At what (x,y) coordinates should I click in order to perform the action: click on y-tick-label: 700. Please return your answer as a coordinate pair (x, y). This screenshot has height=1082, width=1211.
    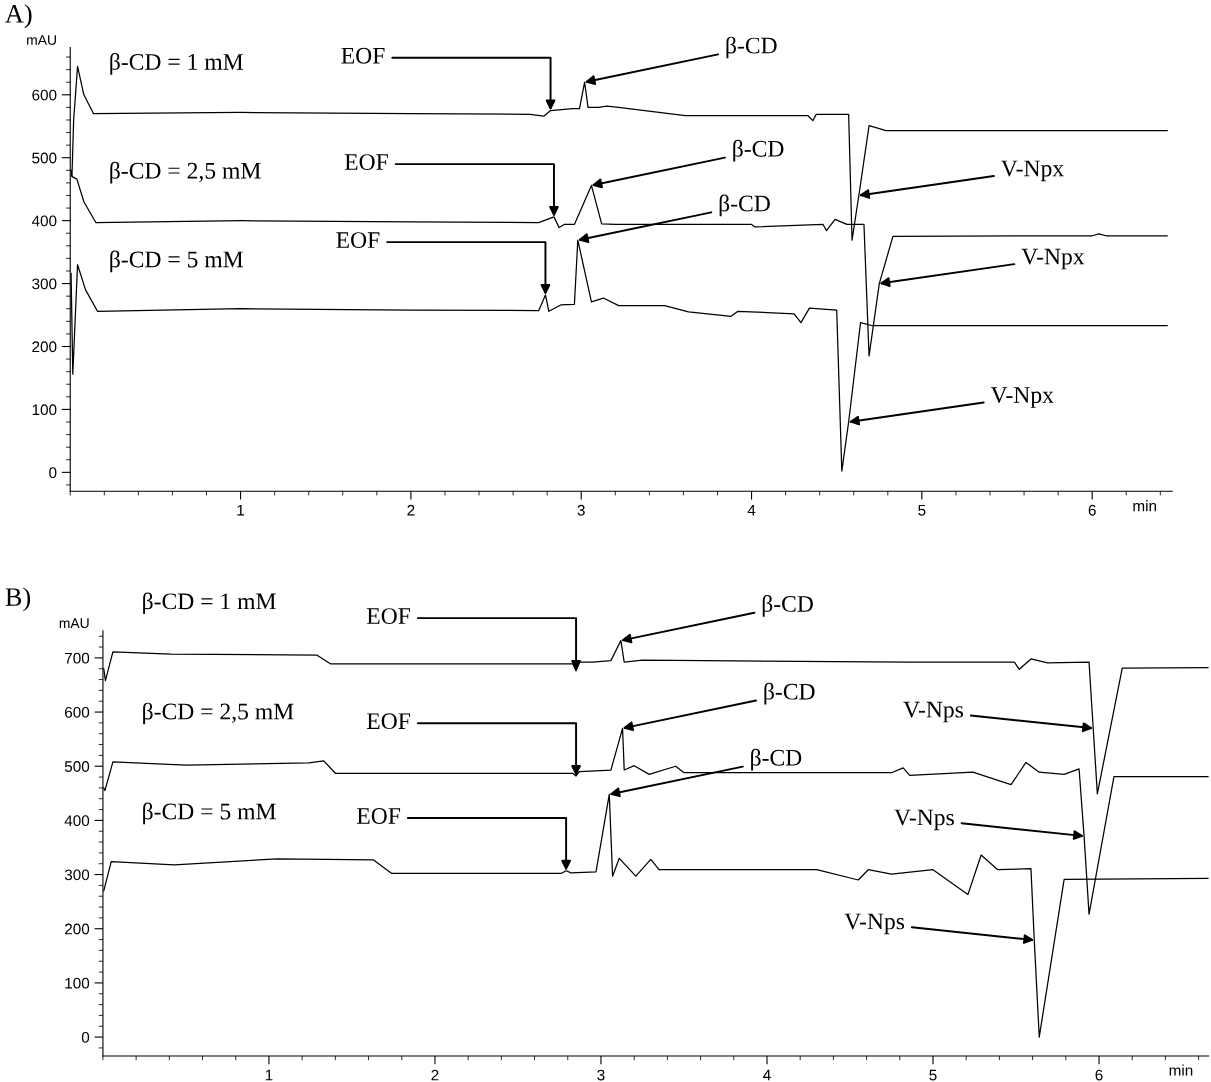
    Looking at the image, I should click on (77, 658).